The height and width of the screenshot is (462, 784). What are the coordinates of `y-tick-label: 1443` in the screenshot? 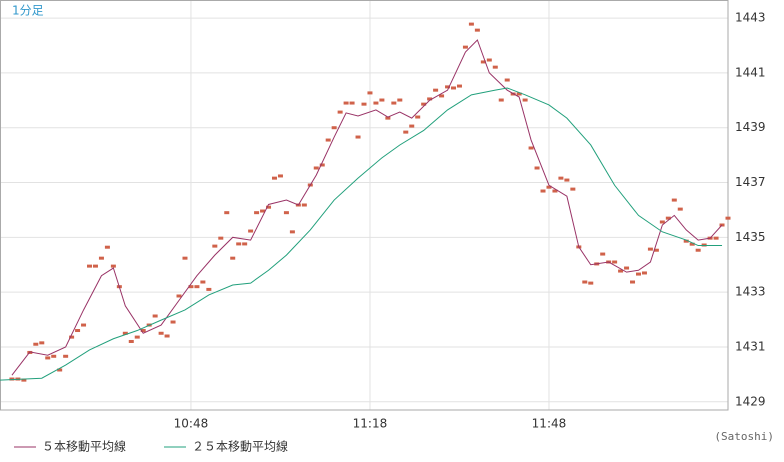 It's located at (750, 18).